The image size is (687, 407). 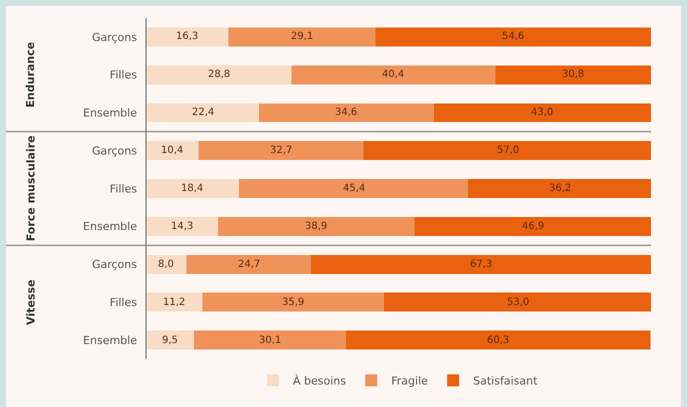 I want to click on legend-label: Fragile, so click(x=409, y=381).